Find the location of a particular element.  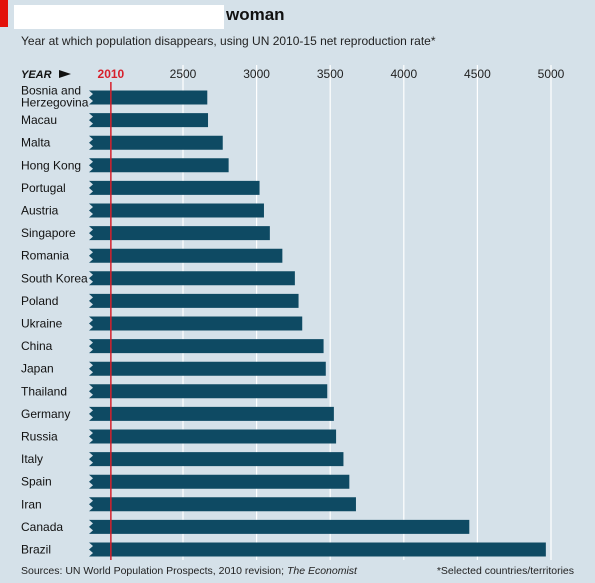

category-label-13: Thailand is located at coordinates (44, 391).